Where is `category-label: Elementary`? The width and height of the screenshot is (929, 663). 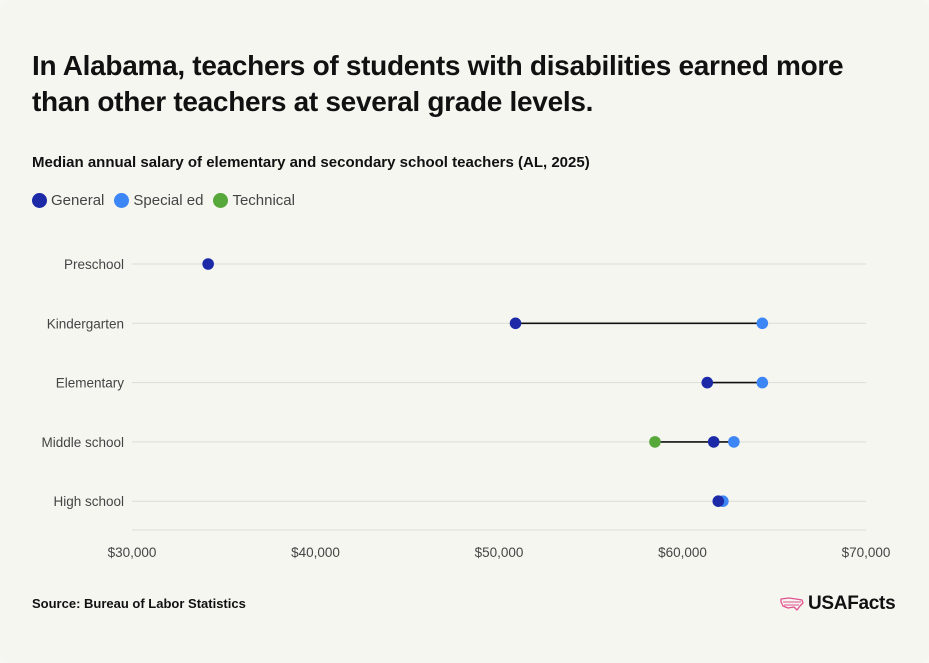 category-label: Elementary is located at coordinates (90, 383).